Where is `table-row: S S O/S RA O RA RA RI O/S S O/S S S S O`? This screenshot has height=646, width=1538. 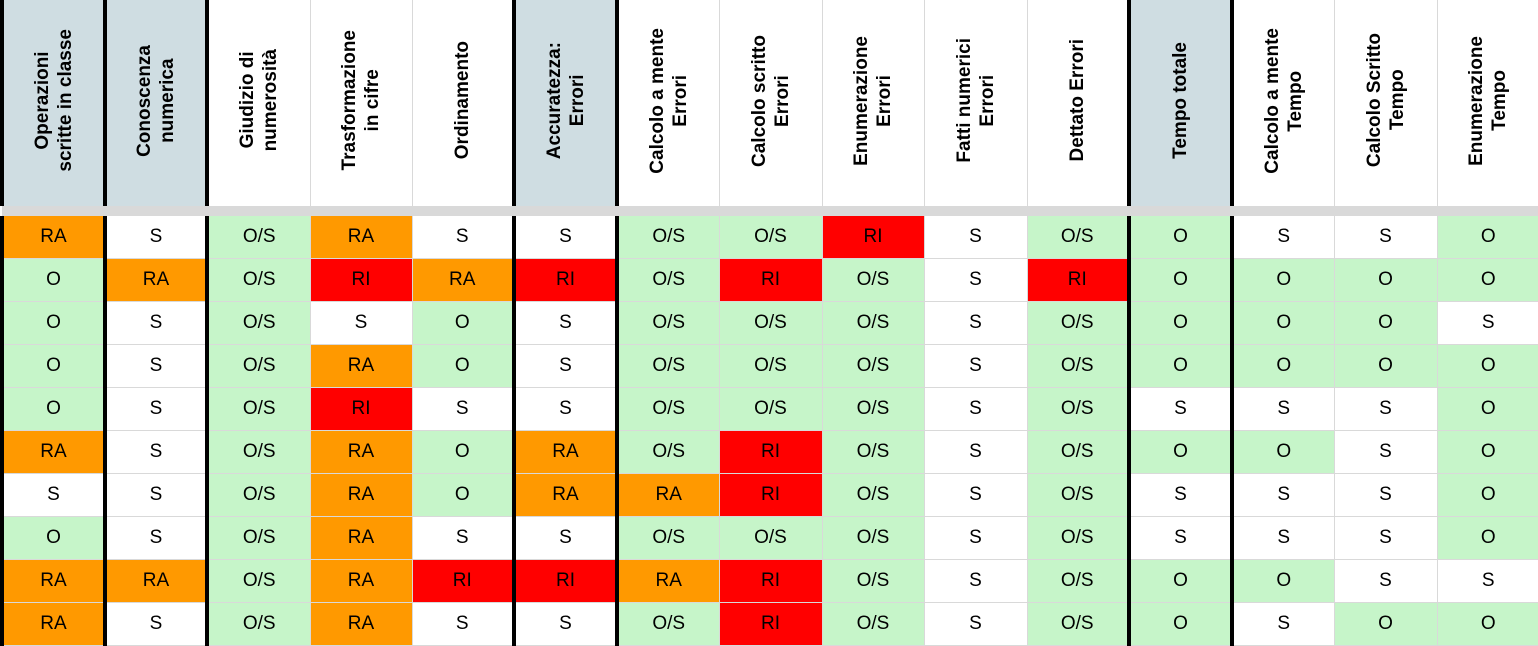
table-row: S S O/S RA O RA RA RI O/S S O/S S S S O is located at coordinates (769, 495).